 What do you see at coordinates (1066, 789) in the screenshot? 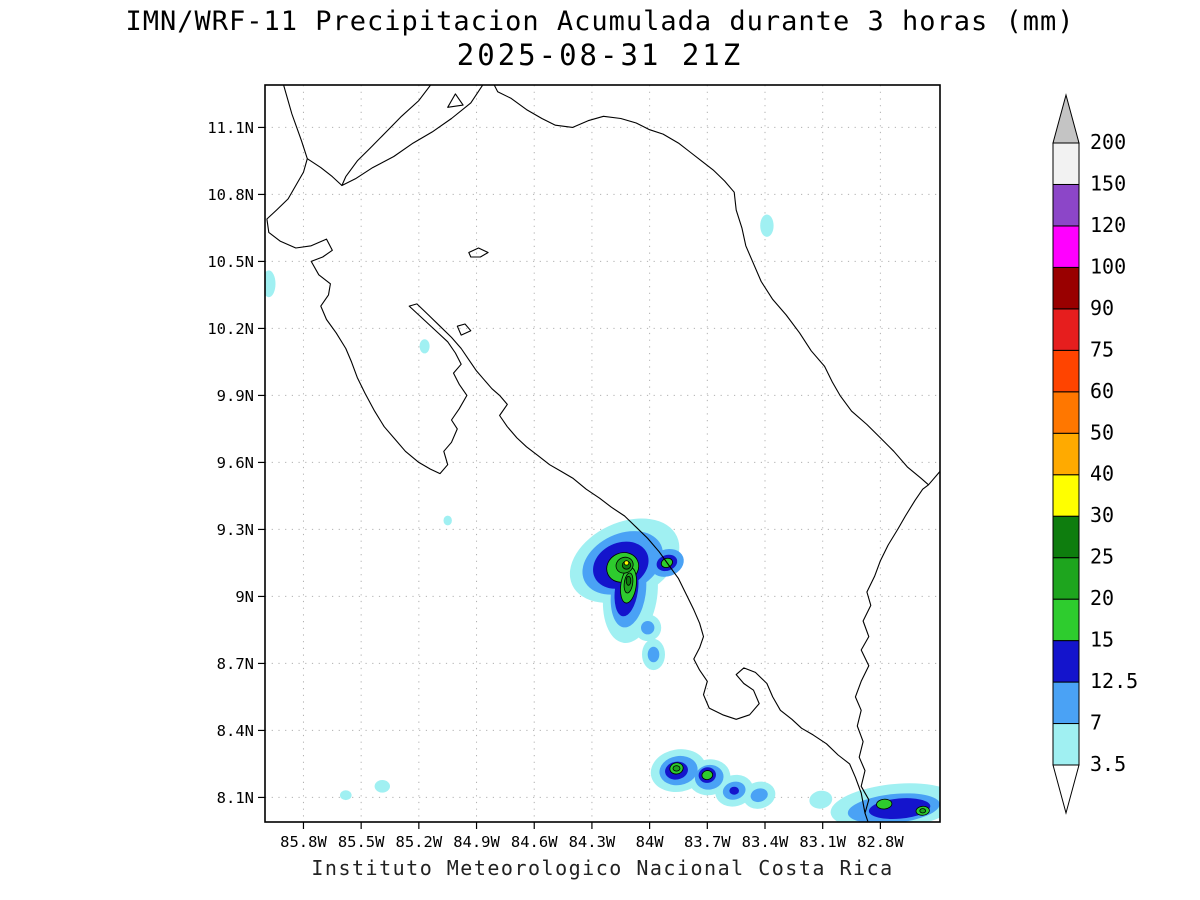
I see `colorbar-below-min-arrow` at bounding box center [1066, 789].